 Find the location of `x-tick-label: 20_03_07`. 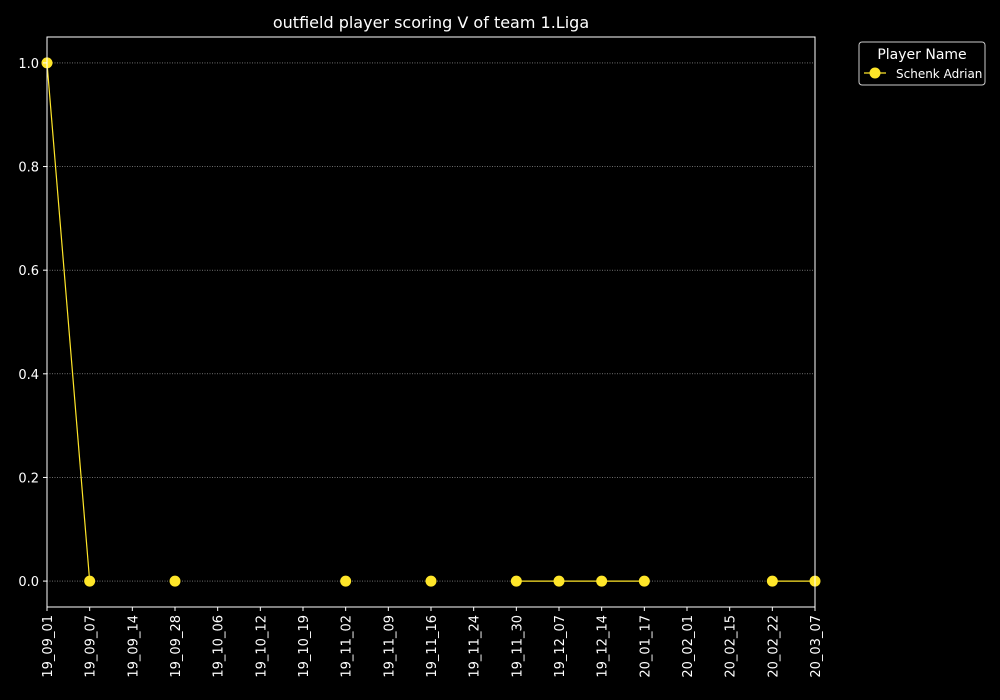

x-tick-label: 20_03_07 is located at coordinates (816, 646).